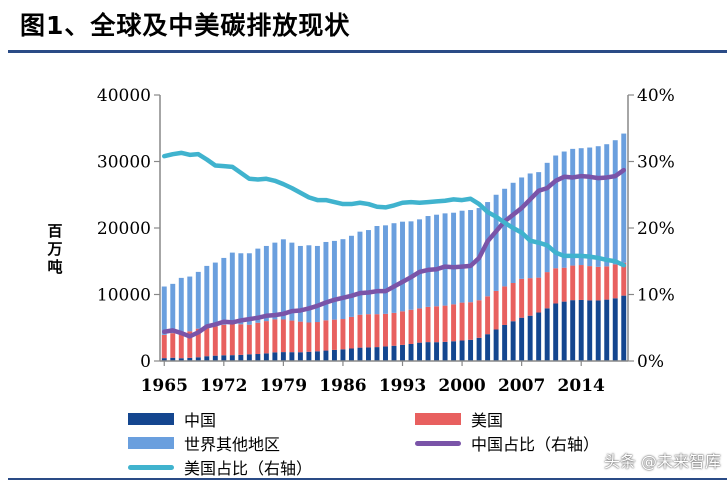 The image size is (727, 488). What do you see at coordinates (530, 226) in the screenshot?
I see `bar-rest-of-world-2008` at bounding box center [530, 226].